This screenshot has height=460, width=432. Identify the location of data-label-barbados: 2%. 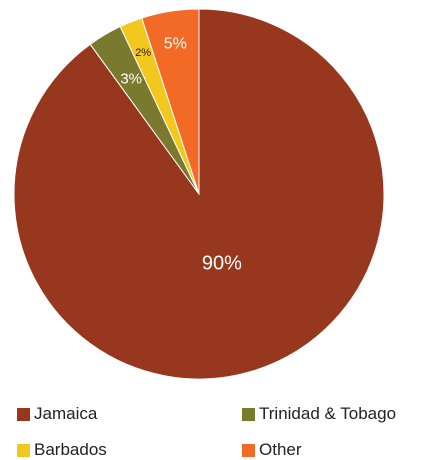
(143, 53).